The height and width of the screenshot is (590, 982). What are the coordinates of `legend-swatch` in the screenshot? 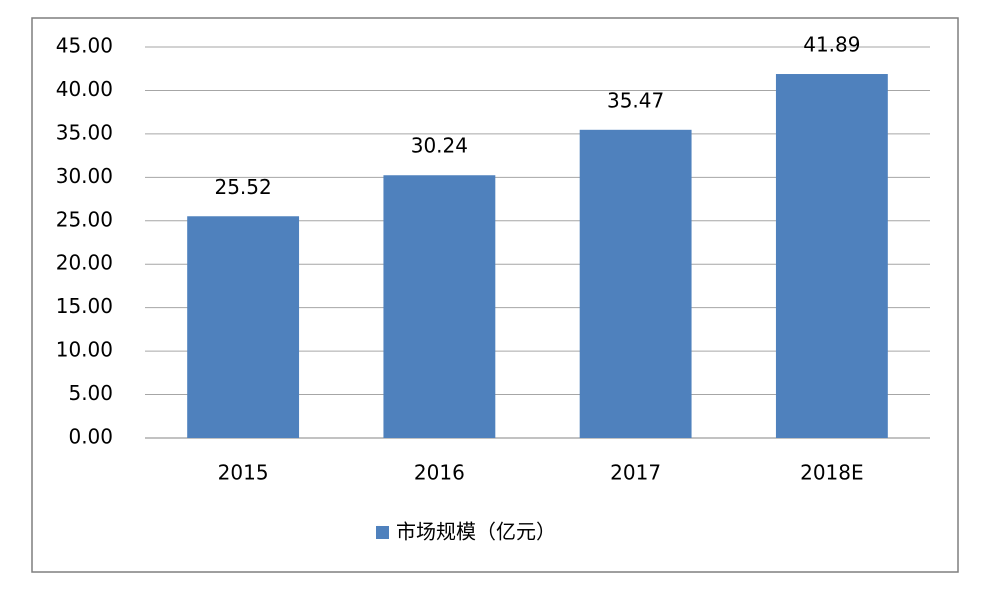 It's located at (382, 532).